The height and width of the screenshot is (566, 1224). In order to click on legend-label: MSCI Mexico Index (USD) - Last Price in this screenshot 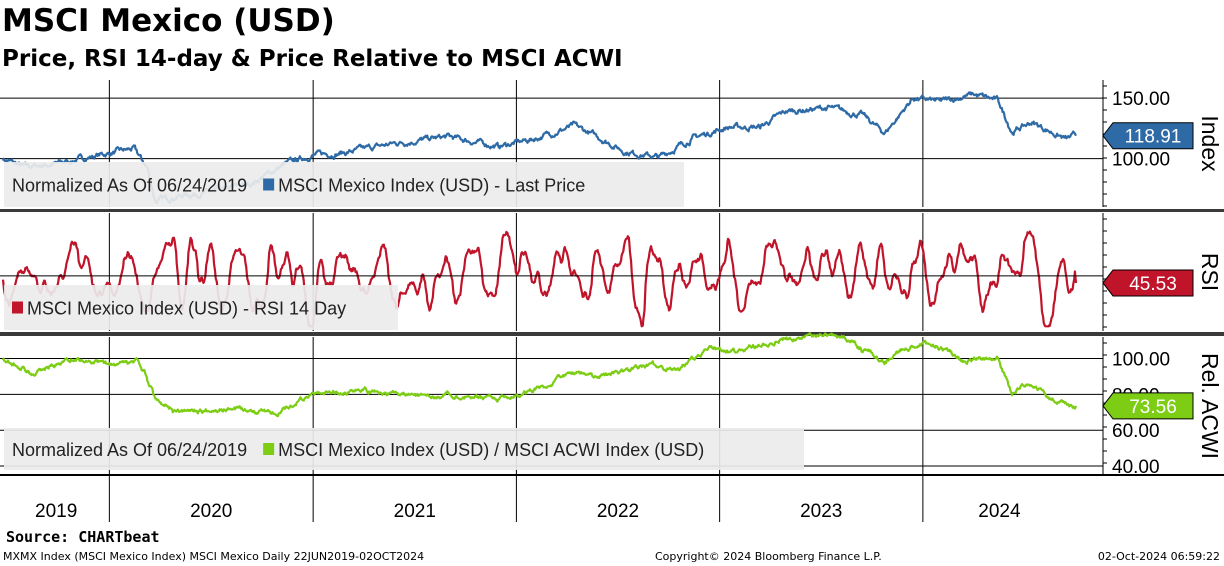, I will do `click(431, 186)`.